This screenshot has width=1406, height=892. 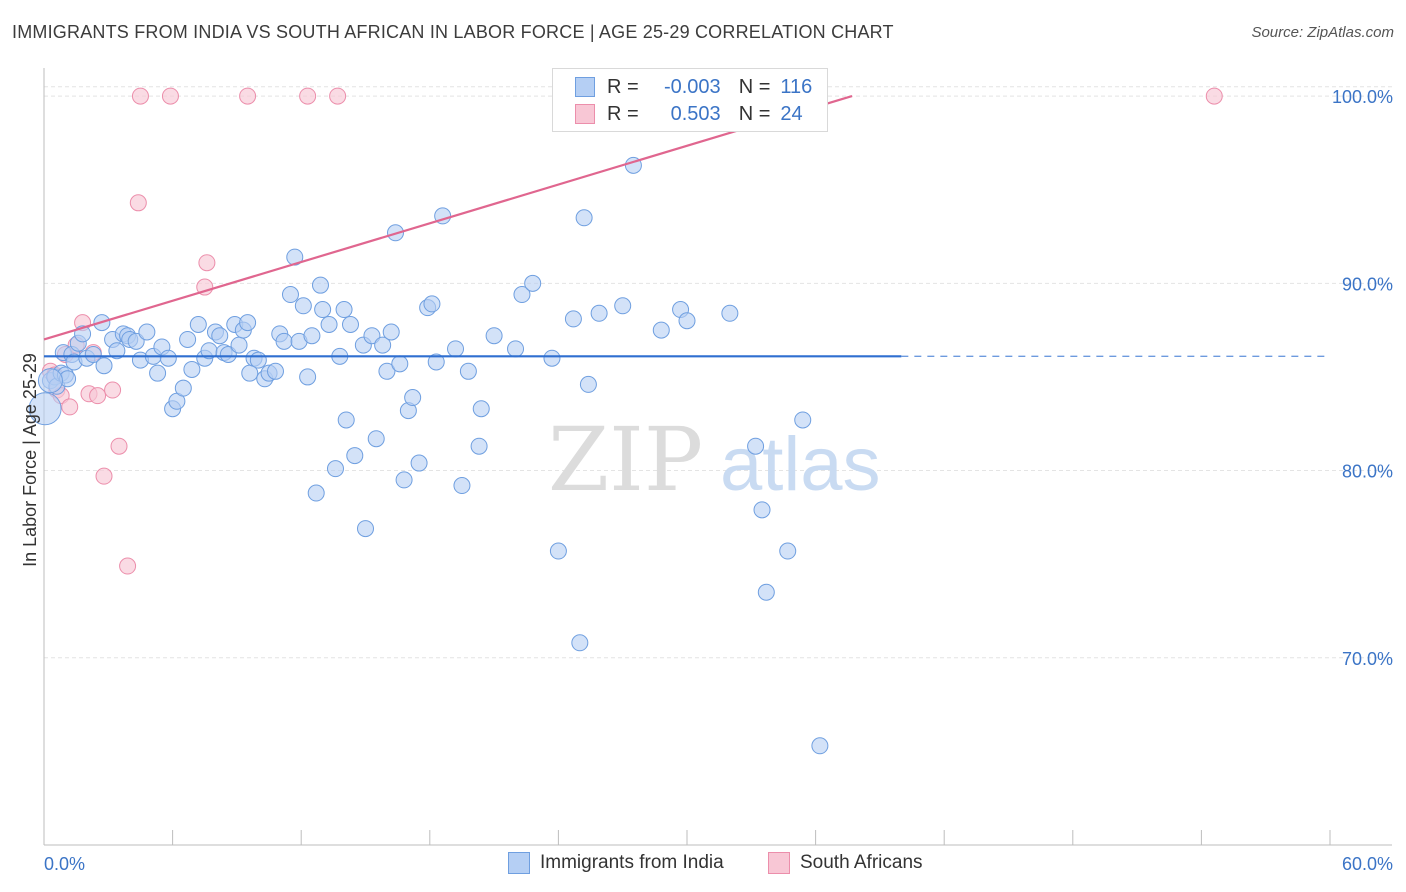 What do you see at coordinates (1367, 472) in the screenshot?
I see `y-tick-label: 80.0%` at bounding box center [1367, 472].